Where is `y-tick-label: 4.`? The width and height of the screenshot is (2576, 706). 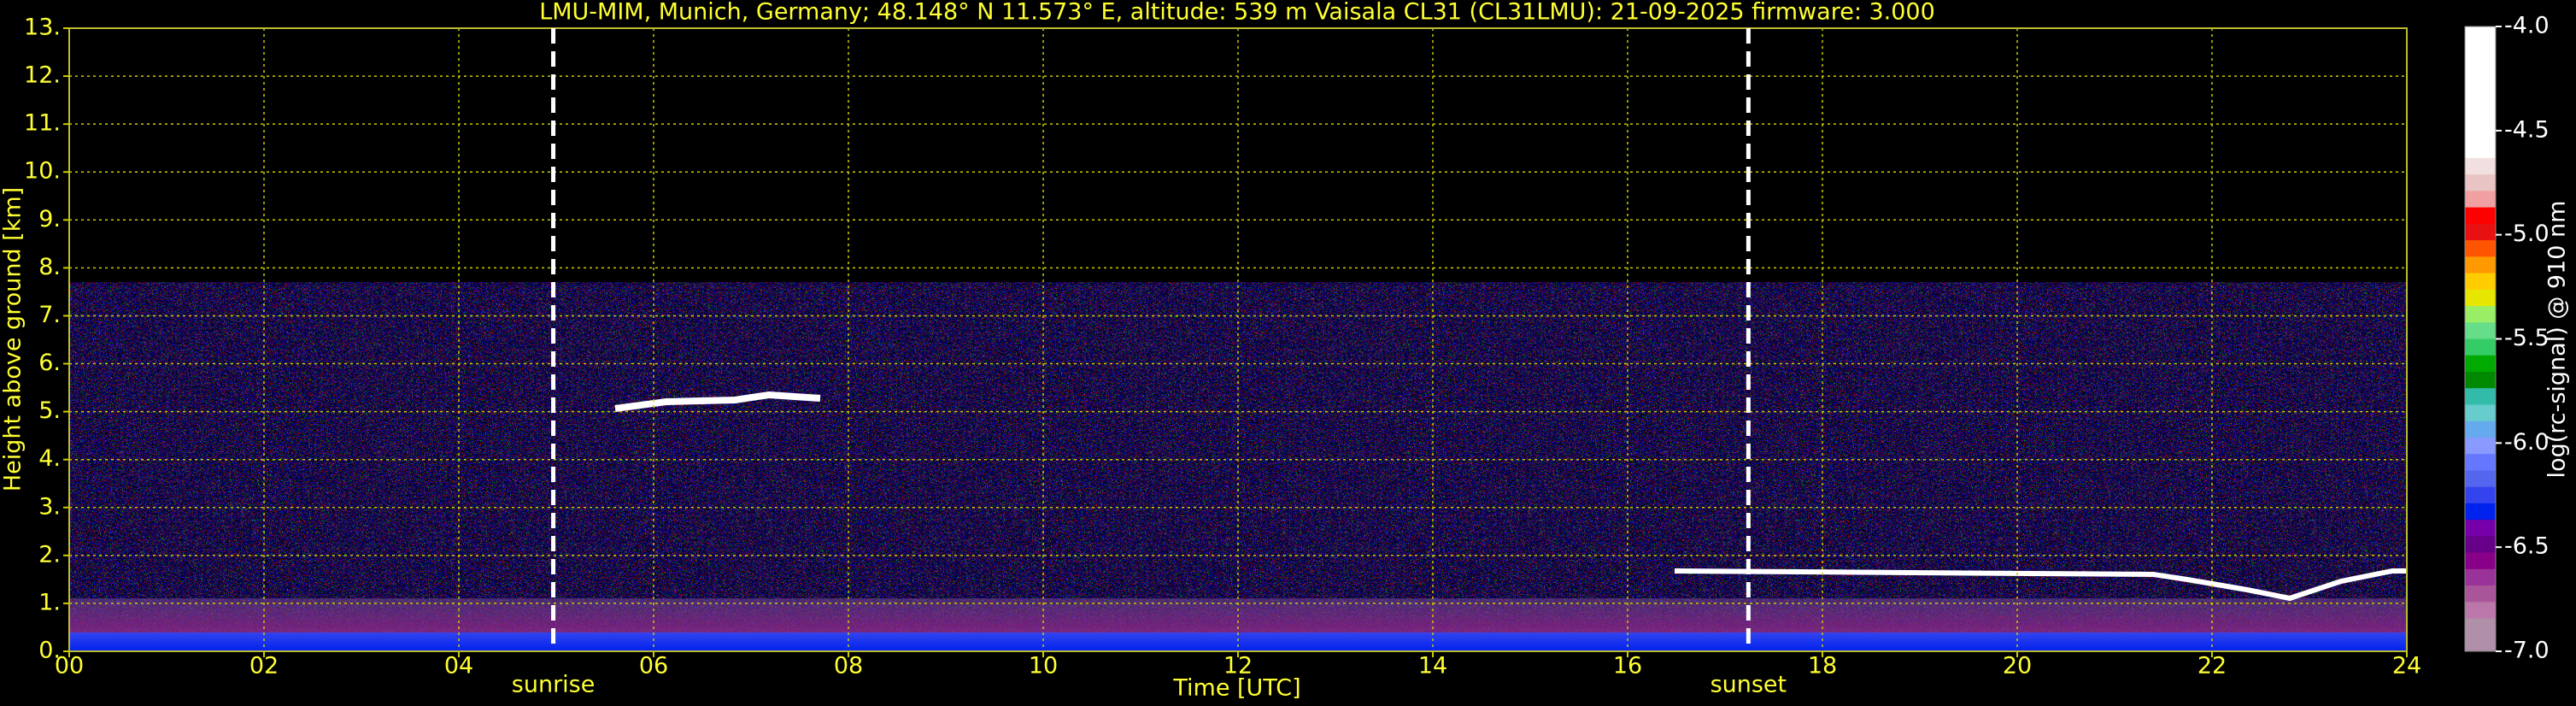 y-tick-label: 4. is located at coordinates (49, 458).